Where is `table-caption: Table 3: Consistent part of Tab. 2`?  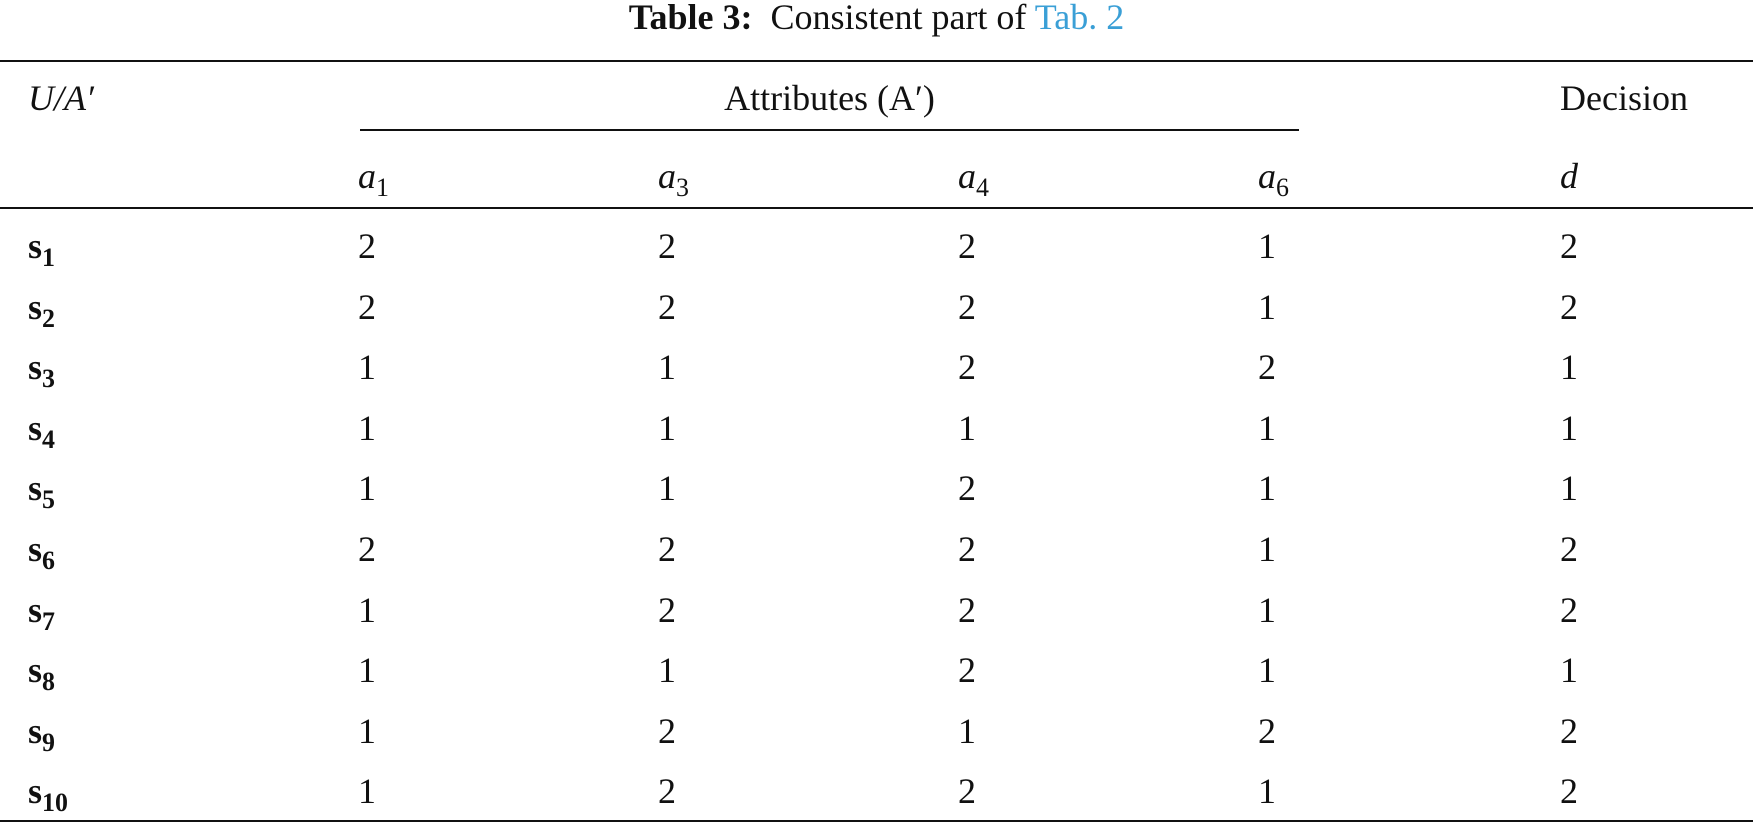
table-caption: Table 3: Consistent part of Tab. 2 is located at coordinates (876, 18).